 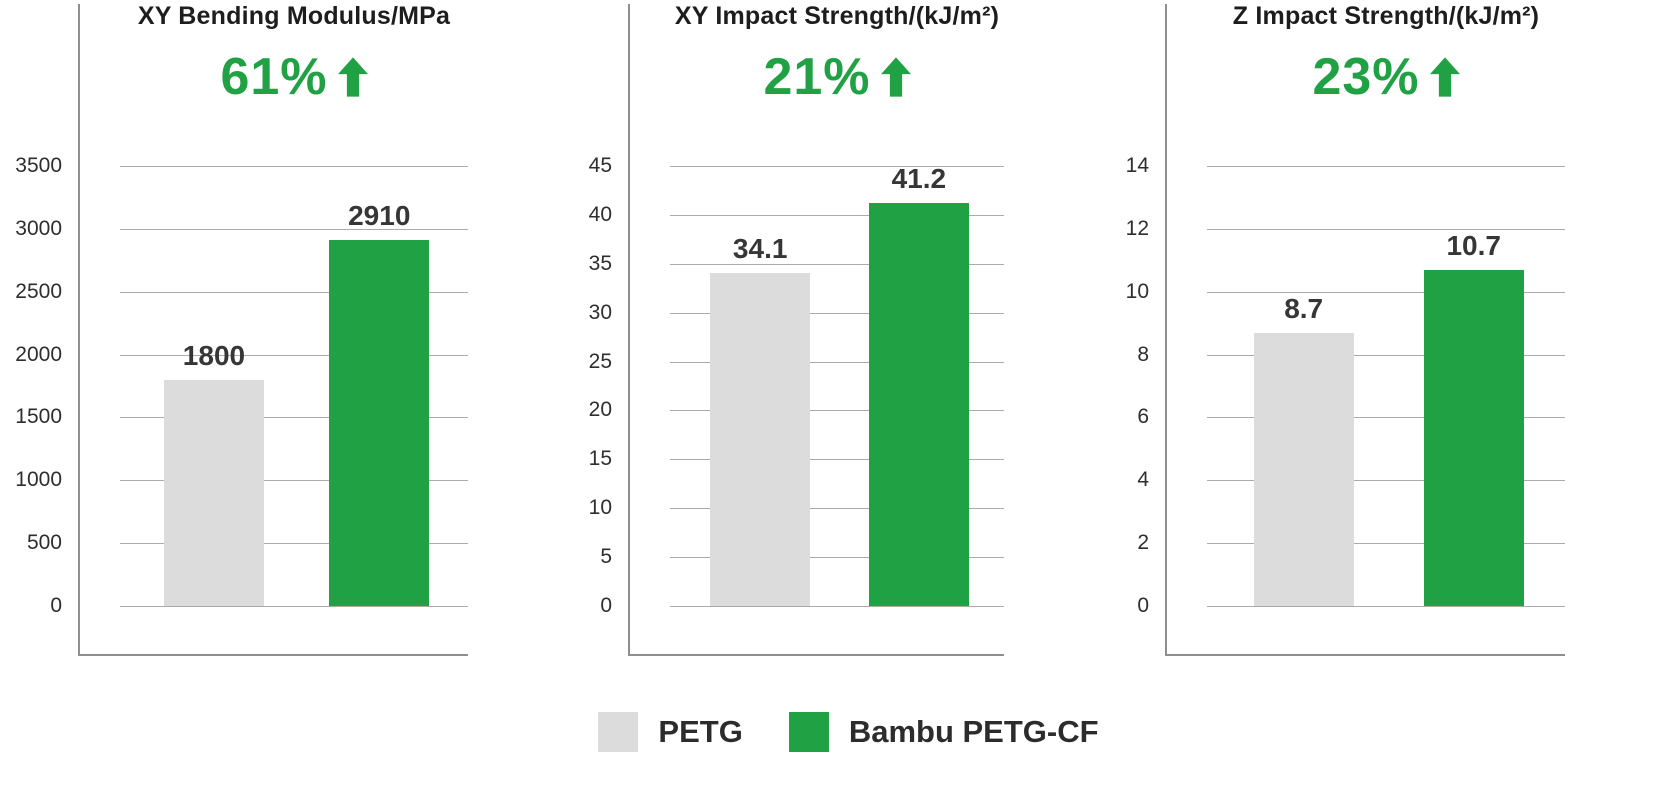 I want to click on chart-header: XY Bending Modulus/MPa 61%, so click(x=294, y=54).